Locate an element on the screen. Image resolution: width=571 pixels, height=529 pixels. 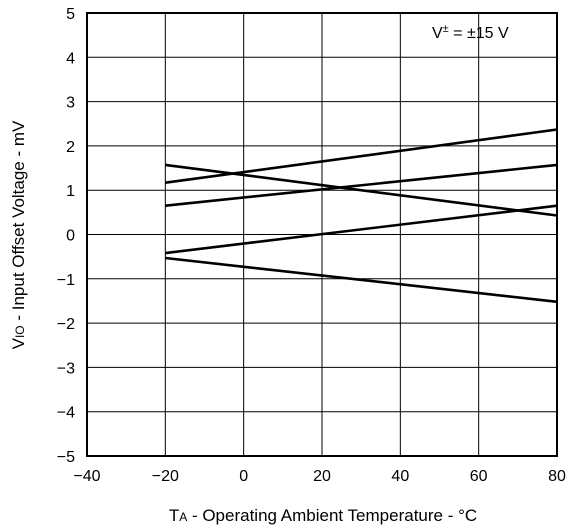
x-tick-label: 60 is located at coordinates (479, 476).